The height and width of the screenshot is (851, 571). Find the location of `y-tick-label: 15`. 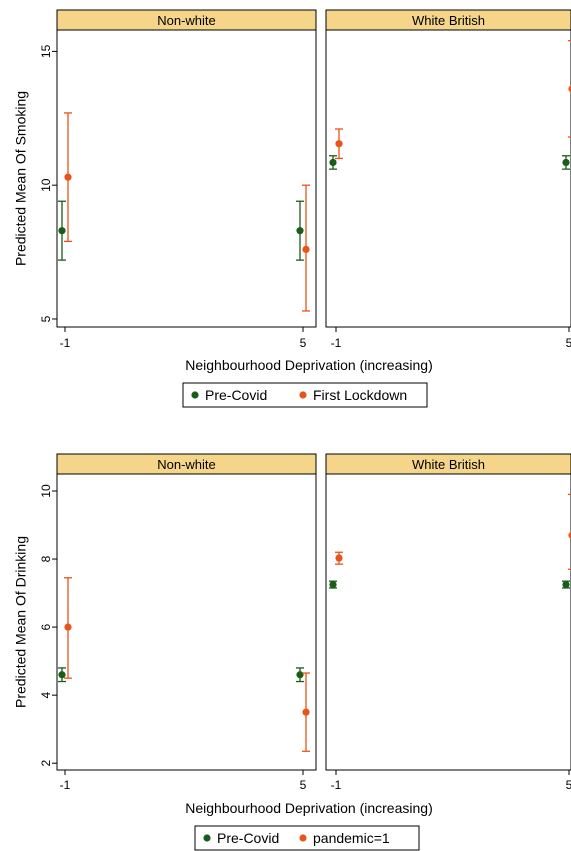

y-tick-label: 15 is located at coordinates (46, 51).